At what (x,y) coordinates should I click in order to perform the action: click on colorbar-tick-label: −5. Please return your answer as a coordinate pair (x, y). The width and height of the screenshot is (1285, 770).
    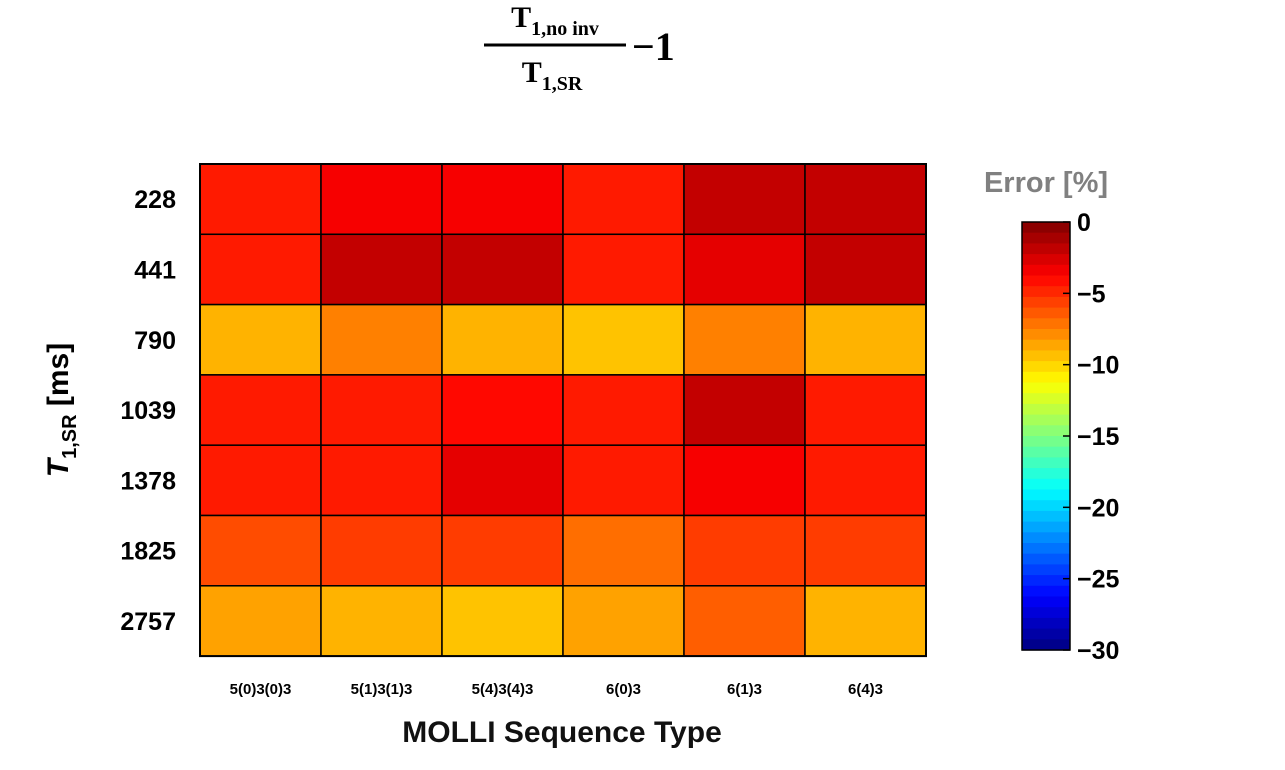
    Looking at the image, I should click on (1091, 294).